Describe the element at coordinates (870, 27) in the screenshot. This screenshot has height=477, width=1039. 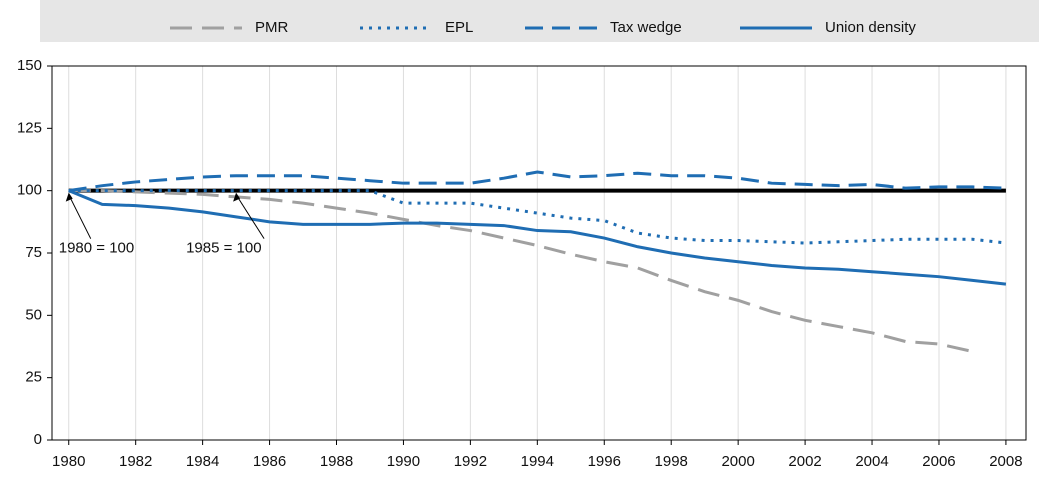
I see `legend-label: Union density` at that location.